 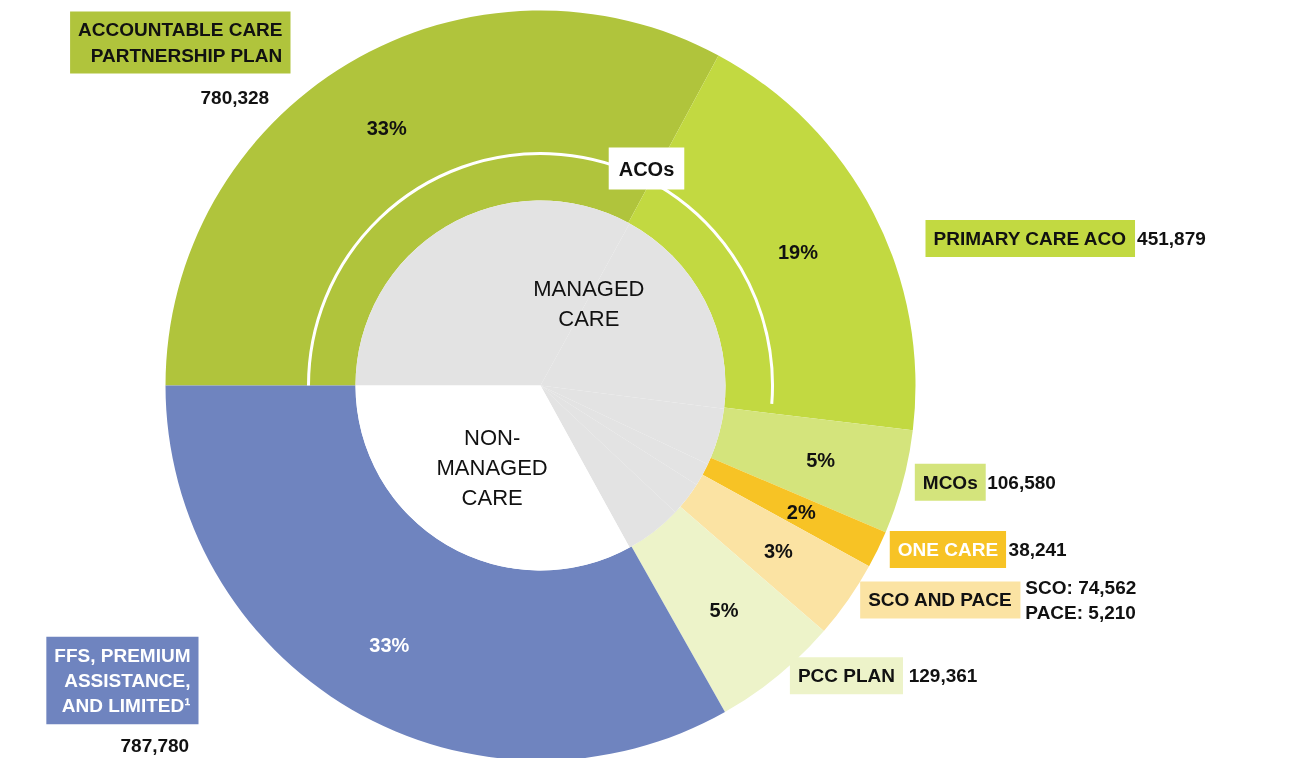 What do you see at coordinates (778, 551) in the screenshot?
I see `text: 3%` at bounding box center [778, 551].